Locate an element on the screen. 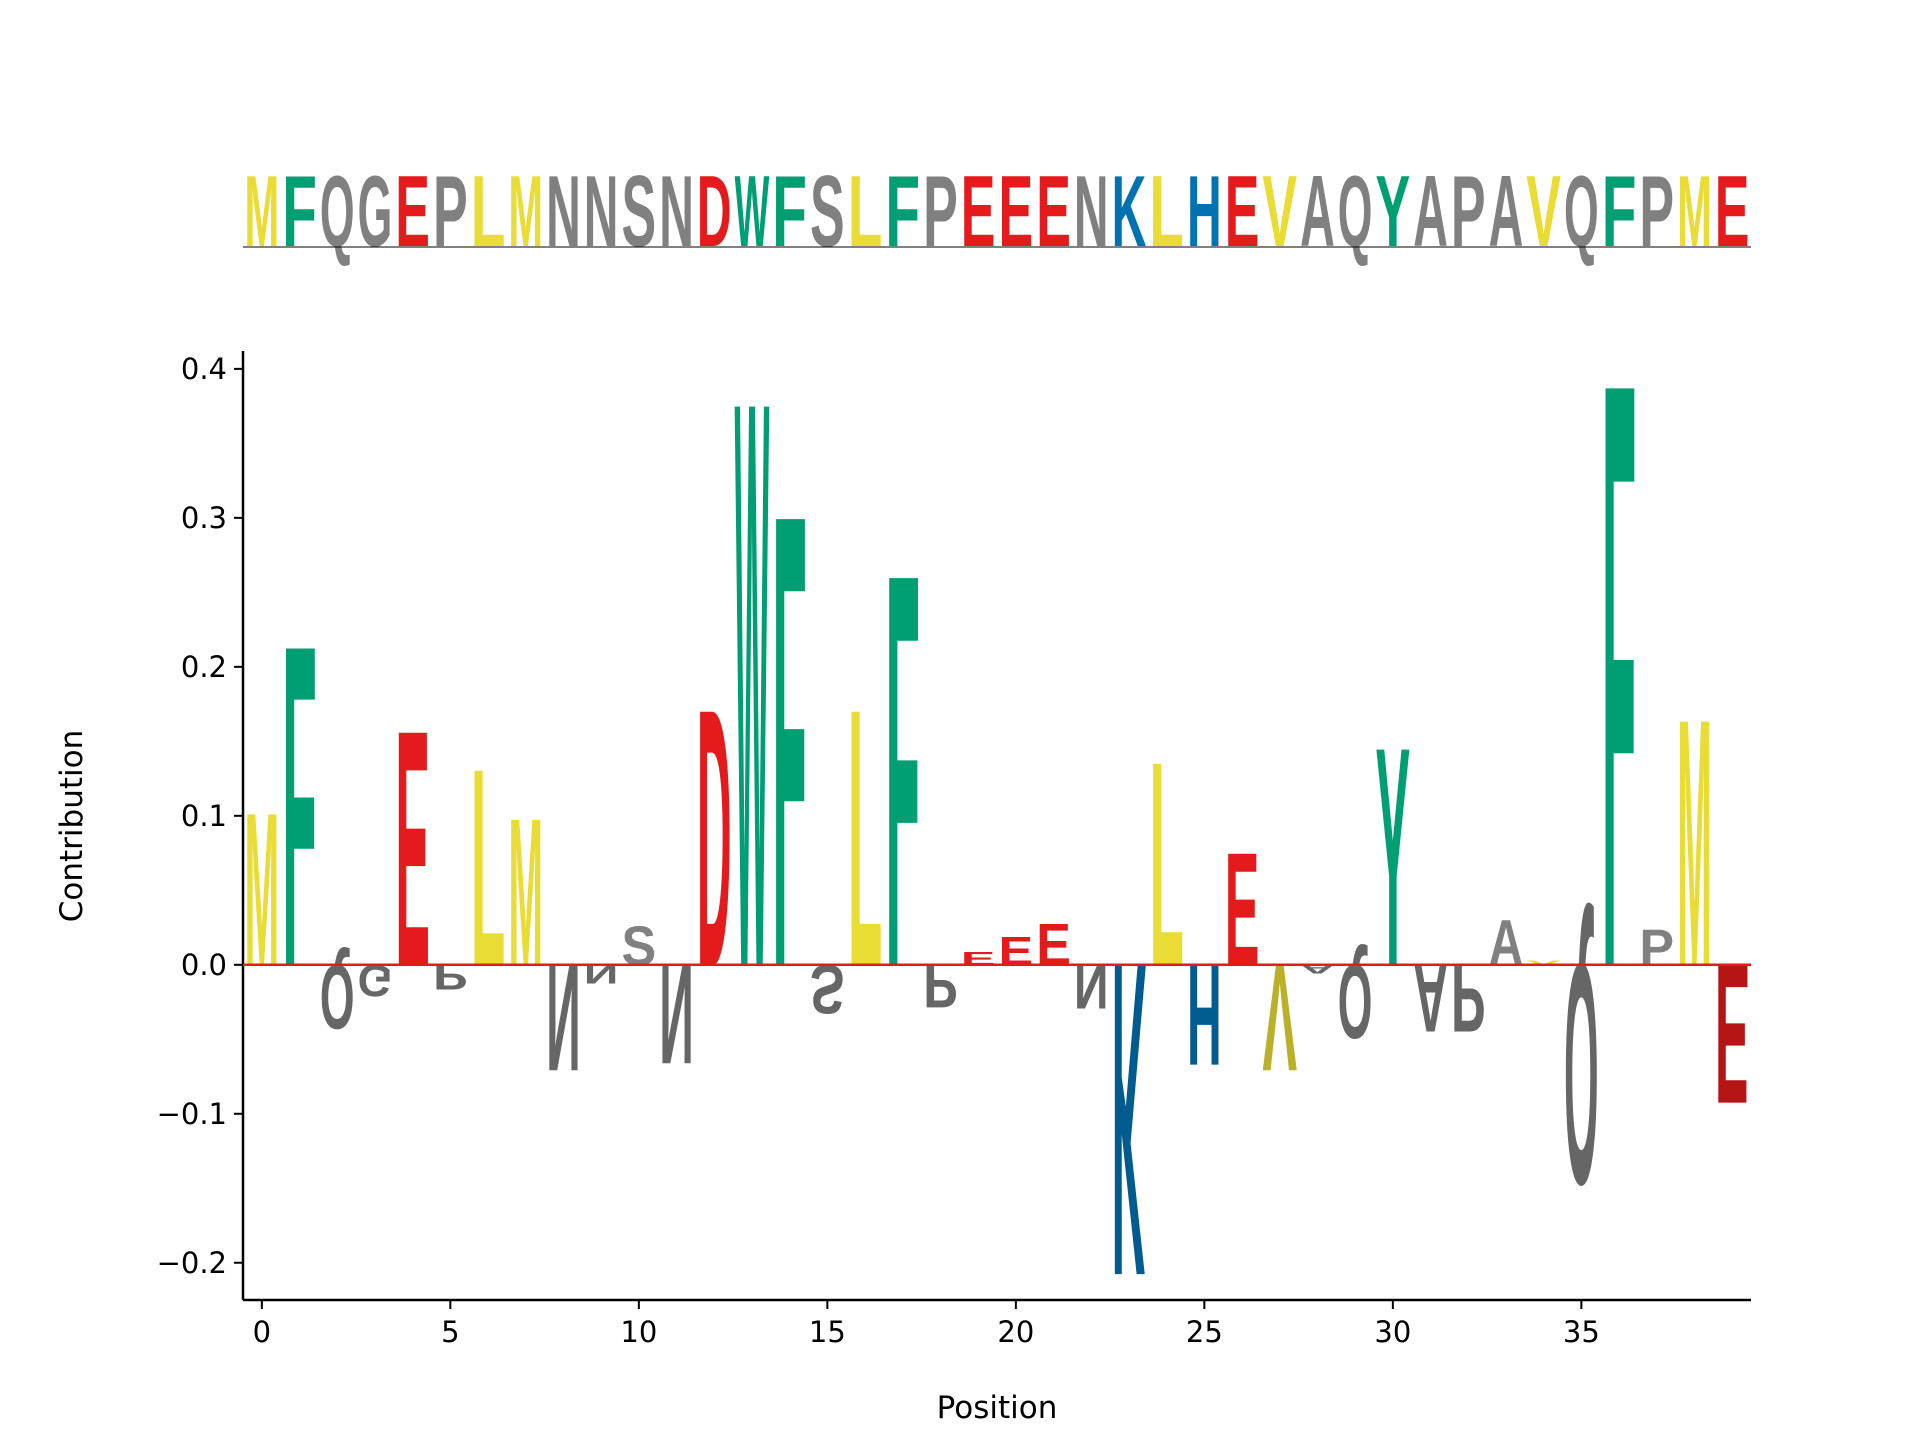 The width and height of the screenshot is (1920, 1440). logo-letter: W is located at coordinates (752, 683).